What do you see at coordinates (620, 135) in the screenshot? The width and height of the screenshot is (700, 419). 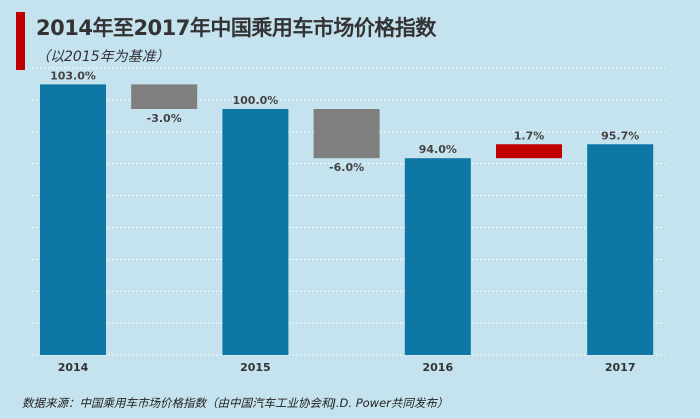 I see `data-label: 95.7%` at bounding box center [620, 135].